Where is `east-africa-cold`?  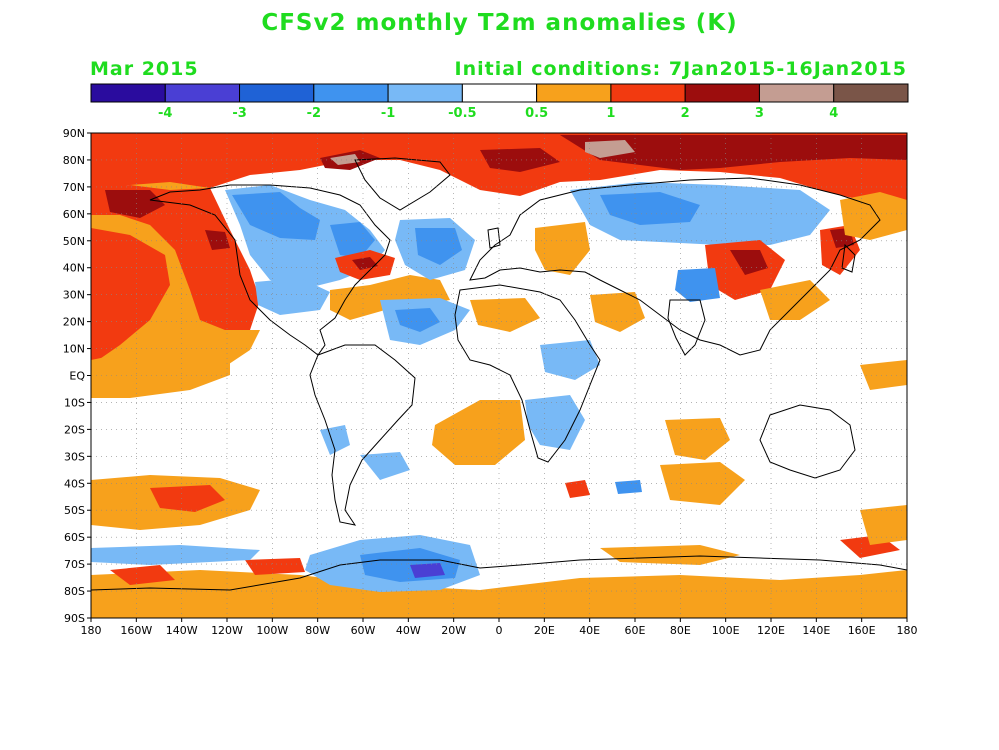
east-africa-cold is located at coordinates (570, 360).